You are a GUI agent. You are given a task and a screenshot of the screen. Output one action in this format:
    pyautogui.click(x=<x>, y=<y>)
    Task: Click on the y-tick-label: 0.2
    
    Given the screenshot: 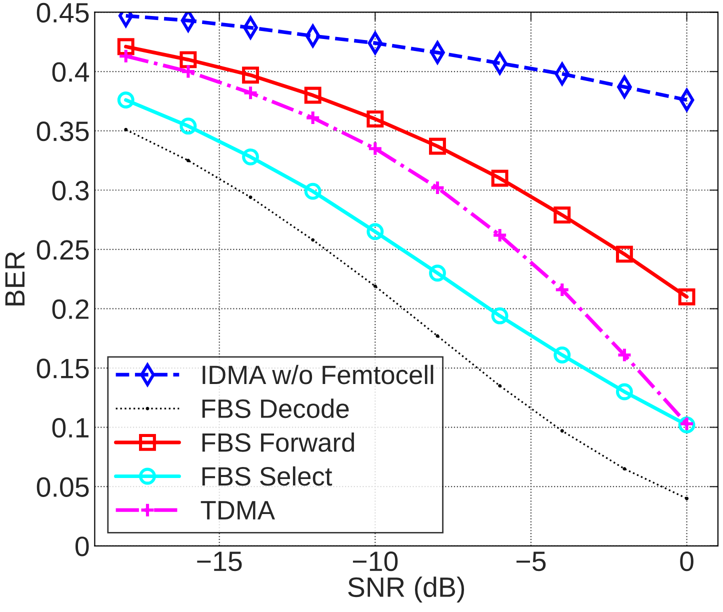 What is the action you would take?
    pyautogui.click(x=70, y=309)
    